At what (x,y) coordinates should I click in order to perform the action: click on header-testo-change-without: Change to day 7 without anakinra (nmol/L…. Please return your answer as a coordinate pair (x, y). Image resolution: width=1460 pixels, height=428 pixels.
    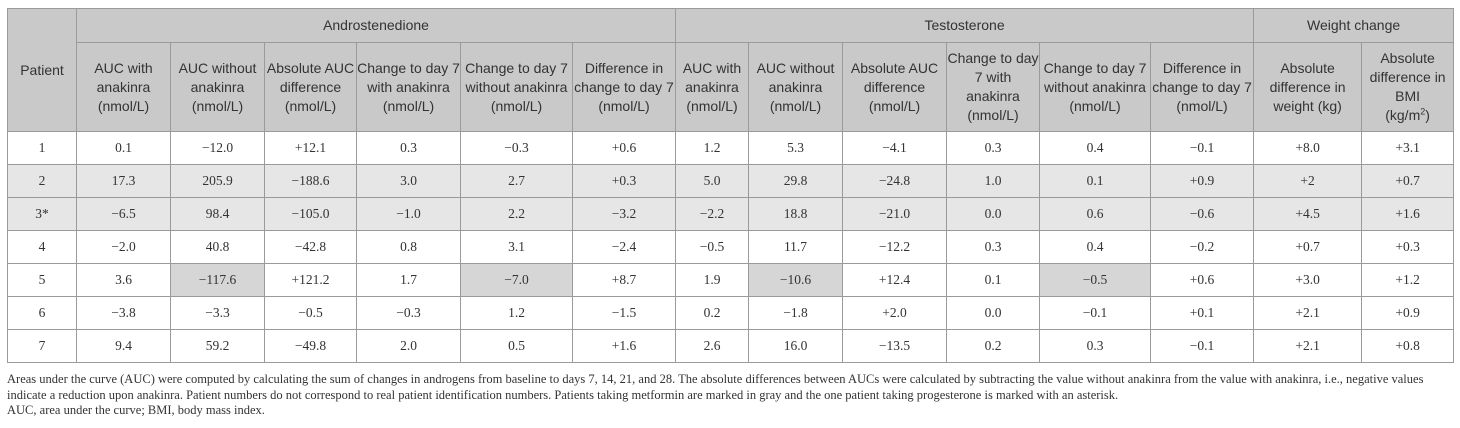
    Looking at the image, I should click on (1095, 87).